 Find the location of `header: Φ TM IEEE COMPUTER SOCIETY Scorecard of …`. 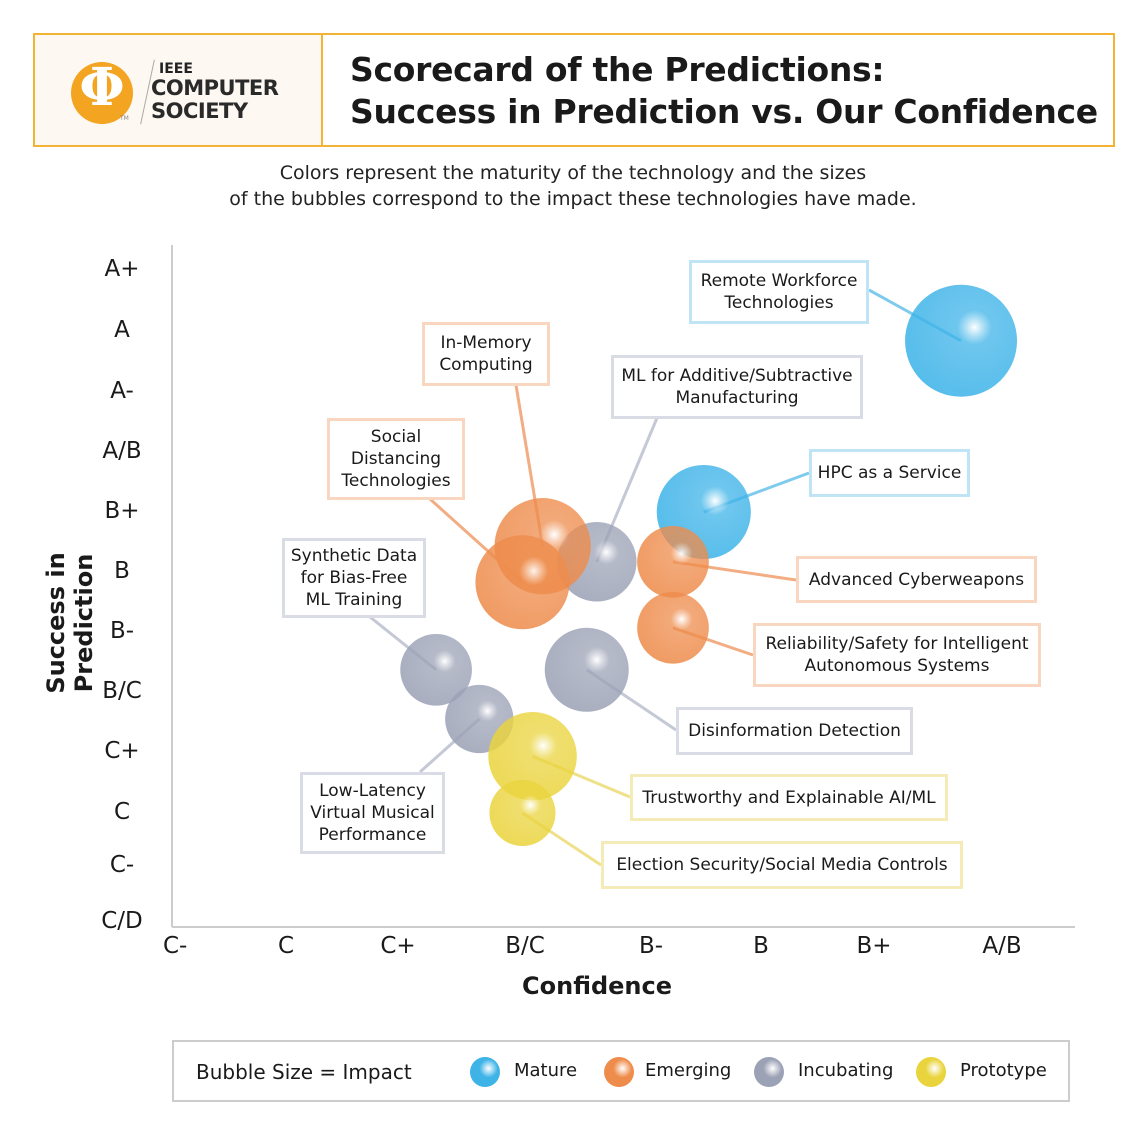

header: Φ TM IEEE COMPUTER SOCIETY Scorecard of … is located at coordinates (574, 90).